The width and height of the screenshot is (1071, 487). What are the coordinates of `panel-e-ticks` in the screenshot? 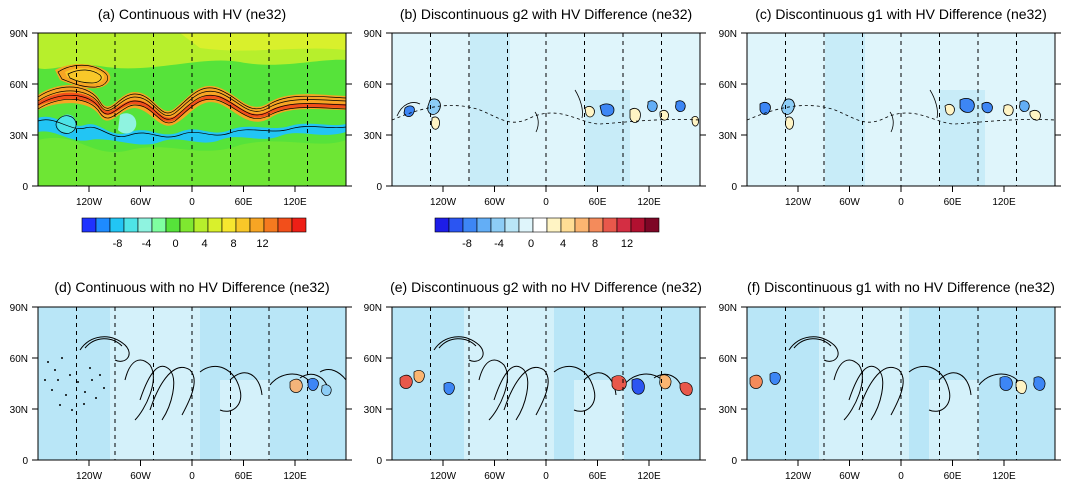 It's located at (546, 386).